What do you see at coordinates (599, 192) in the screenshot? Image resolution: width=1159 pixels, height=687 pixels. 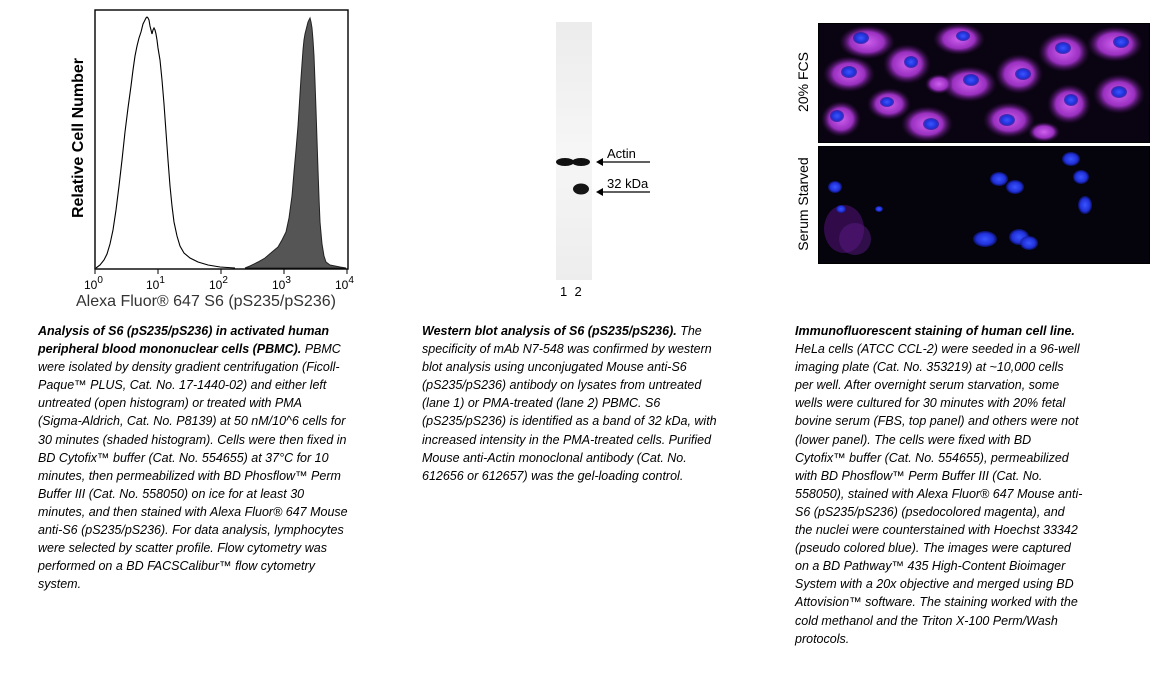 I see `band-arrowhead` at bounding box center [599, 192].